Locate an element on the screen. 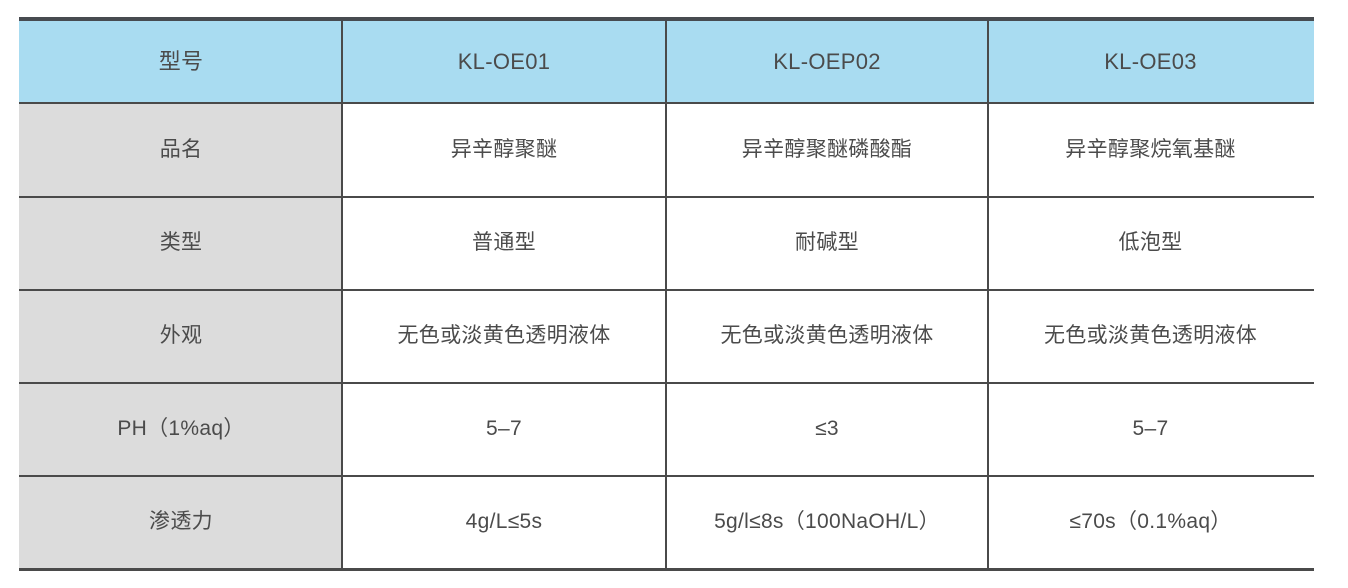 This screenshot has width=1348, height=588. table-cell: 4g/L≤5s is located at coordinates (504, 523).